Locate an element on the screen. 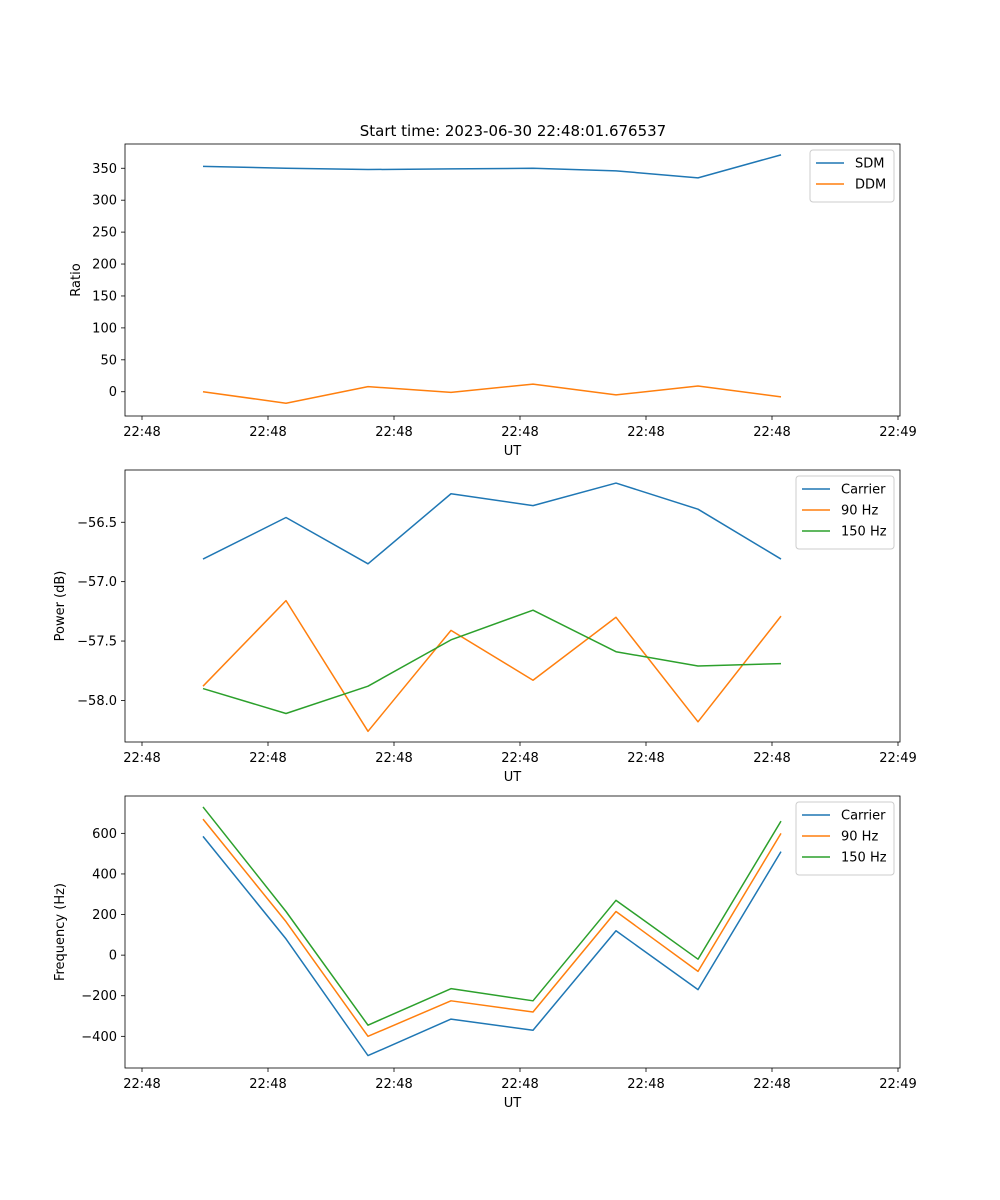 This screenshot has width=1000, height=1200. y-tick-label: 250 is located at coordinates (104, 233).